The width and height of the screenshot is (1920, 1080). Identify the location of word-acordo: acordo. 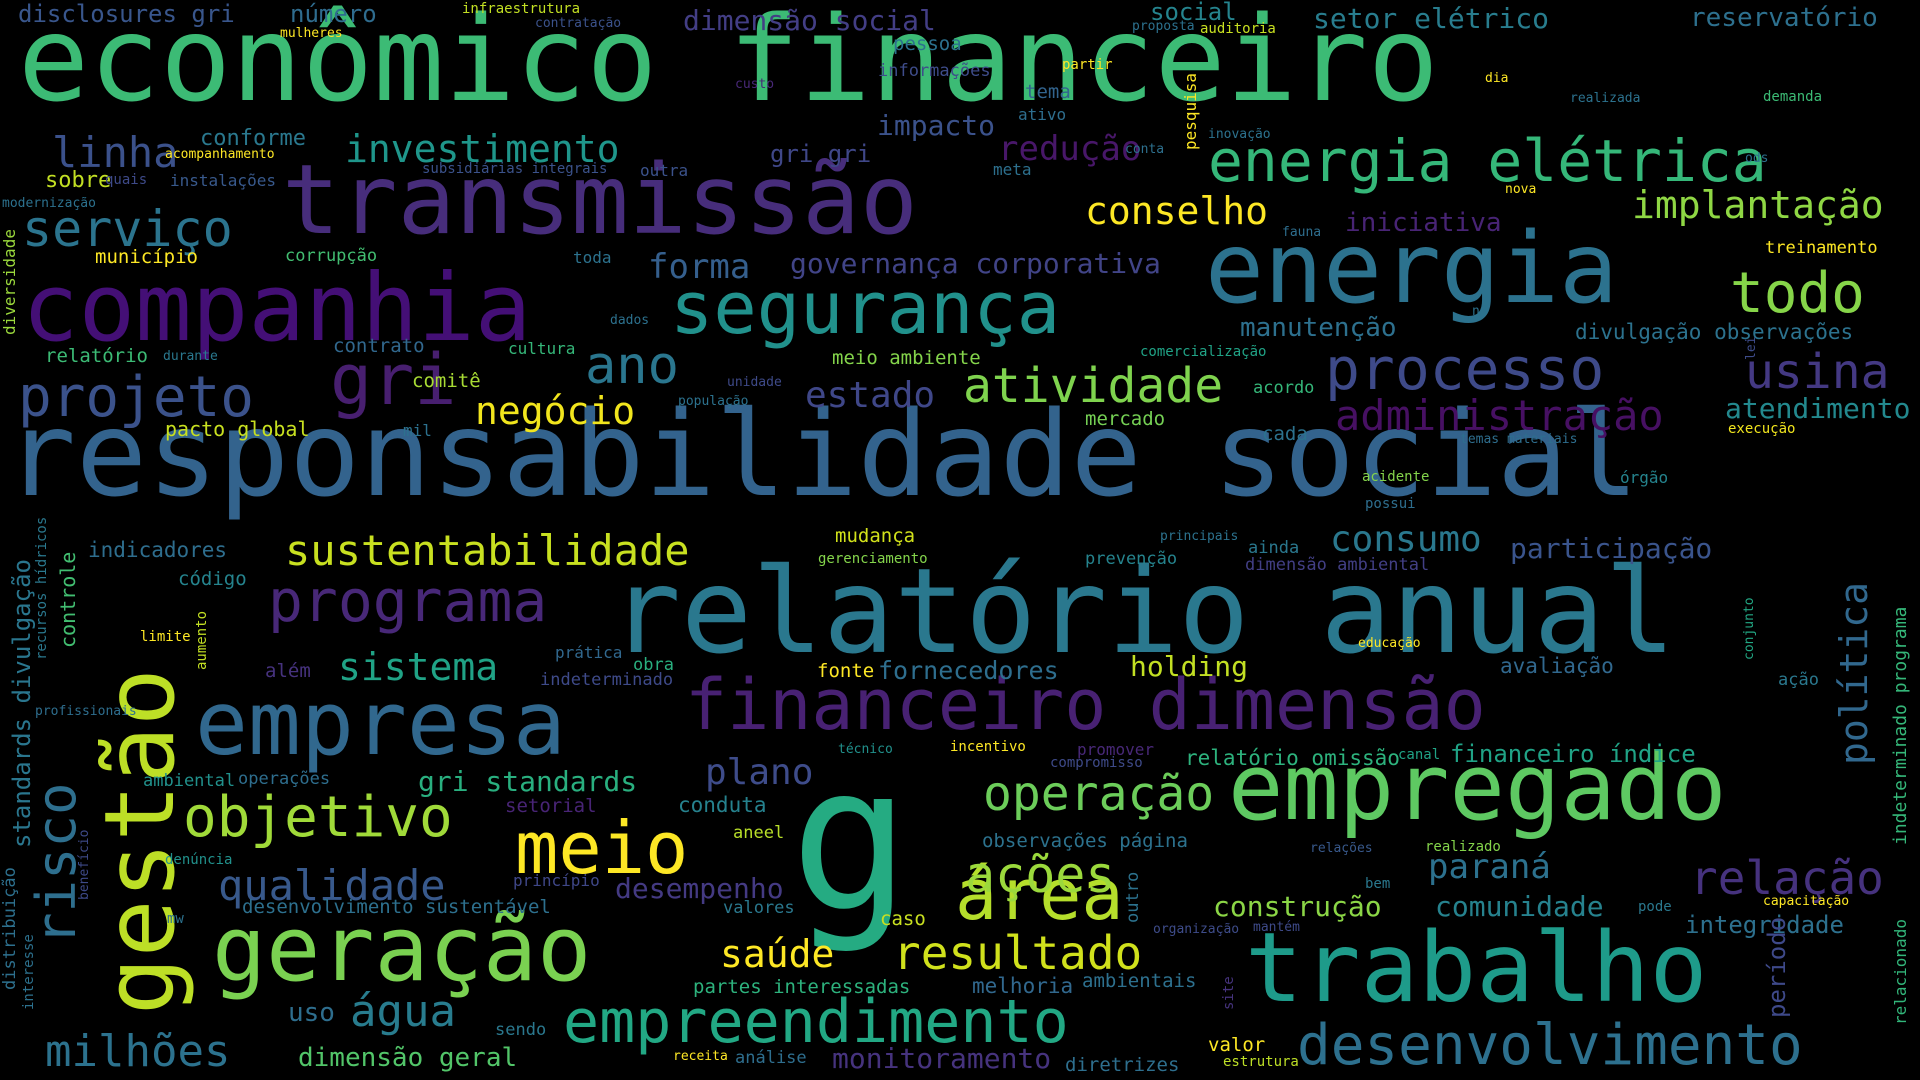
(1284, 388).